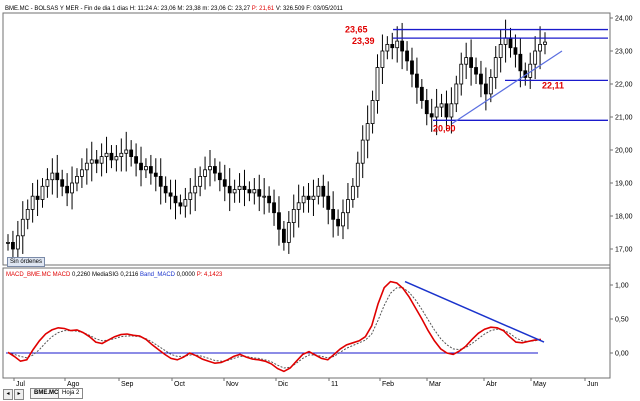 This screenshot has height=401, width=640. Describe the element at coordinates (71, 393) in the screenshot. I see `tab-hoja-2: Hoja 2` at that location.